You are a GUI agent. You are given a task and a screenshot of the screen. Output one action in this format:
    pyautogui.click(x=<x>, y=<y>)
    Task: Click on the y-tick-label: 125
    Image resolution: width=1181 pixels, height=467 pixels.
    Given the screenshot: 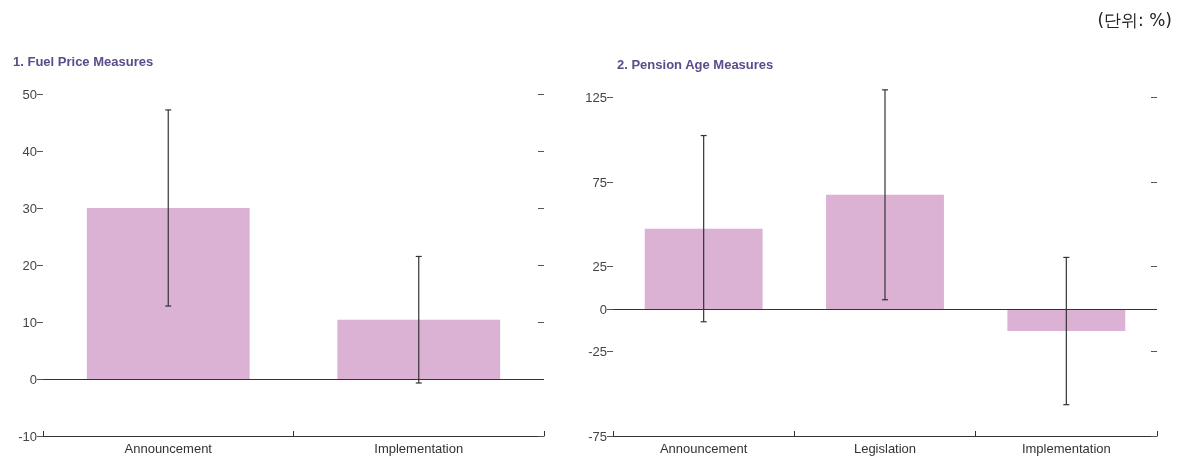 What is the action you would take?
    pyautogui.click(x=596, y=97)
    